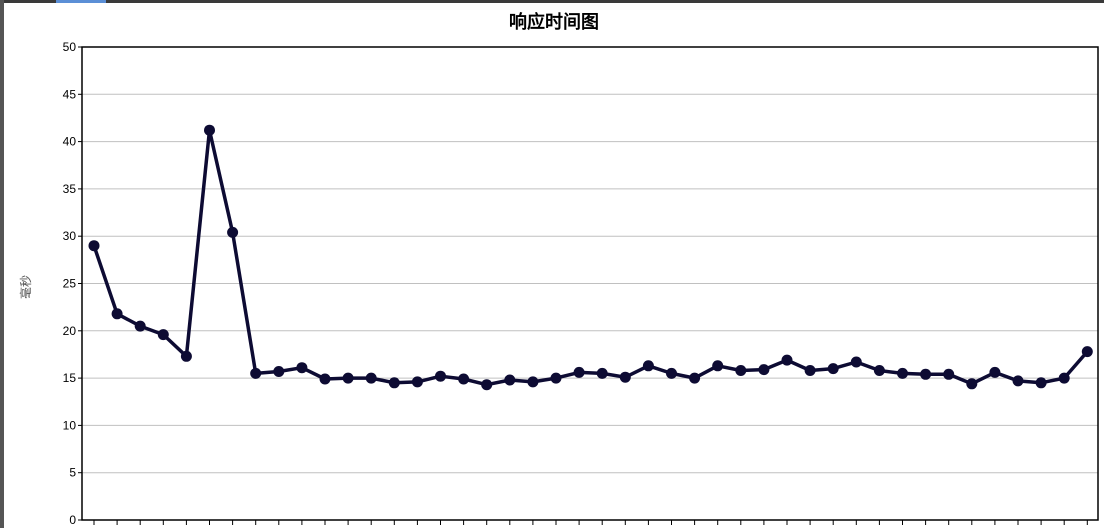 The height and width of the screenshot is (528, 1104). I want to click on y-tick-label: 40, so click(70, 142).